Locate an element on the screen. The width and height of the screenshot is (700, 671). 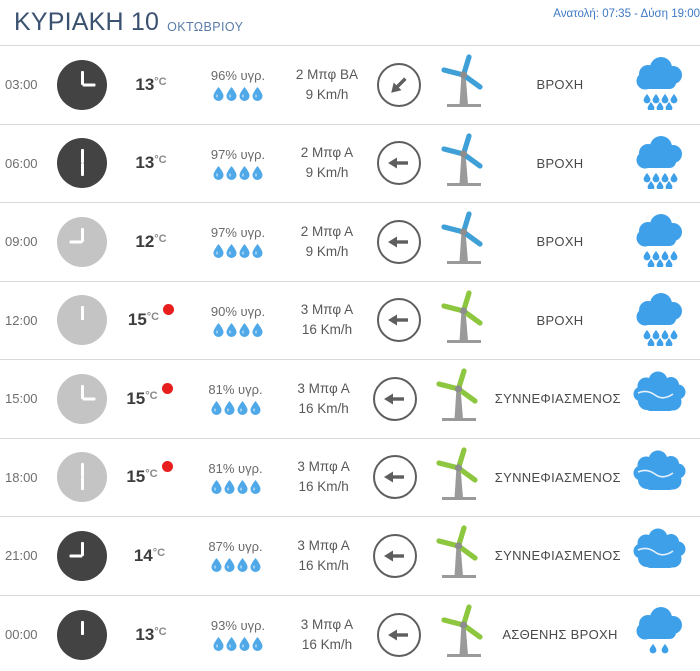
humidity-cell: 81% υγρ. is located at coordinates (235, 399).